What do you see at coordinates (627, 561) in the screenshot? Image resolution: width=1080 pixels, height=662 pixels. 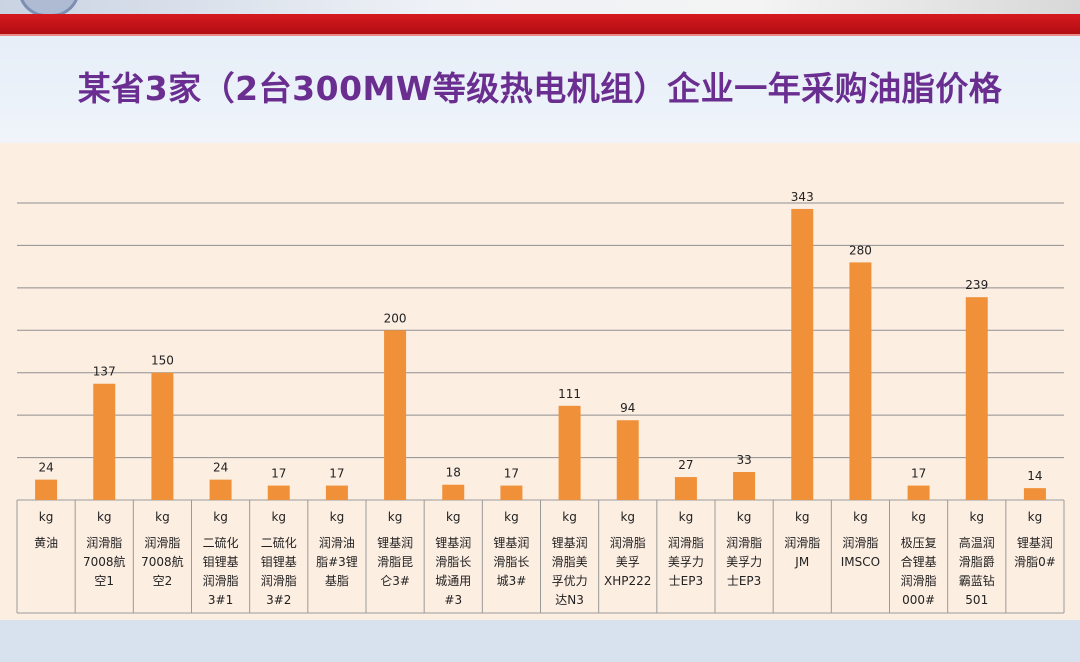 I see `category-label: 润滑脂美孚 XHP222` at bounding box center [627, 561].